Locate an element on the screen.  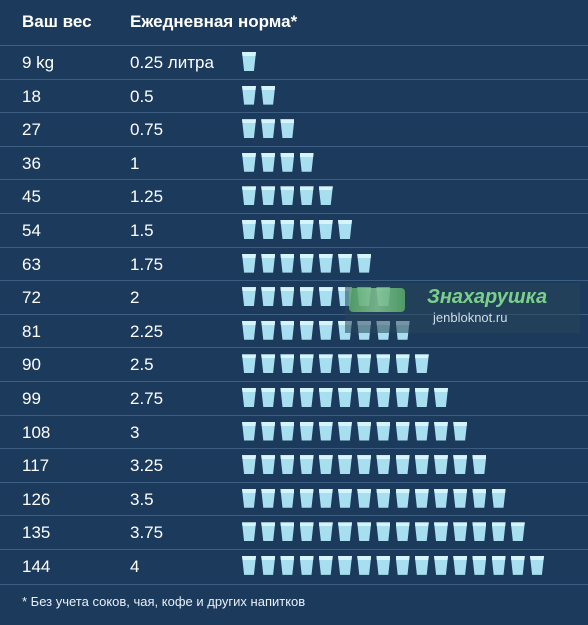
table-row: 117 3.25 is located at coordinates (294, 465).